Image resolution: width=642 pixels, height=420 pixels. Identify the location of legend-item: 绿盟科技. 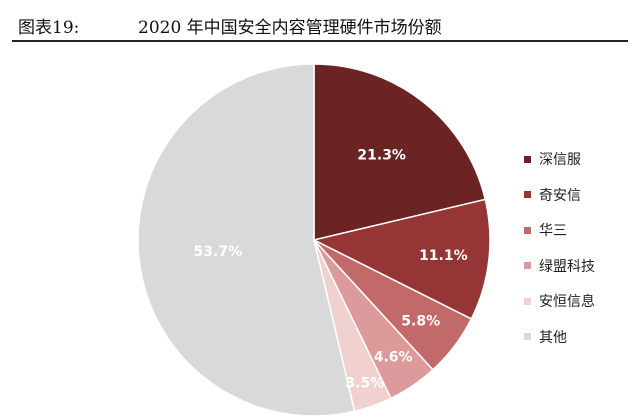
(579, 266).